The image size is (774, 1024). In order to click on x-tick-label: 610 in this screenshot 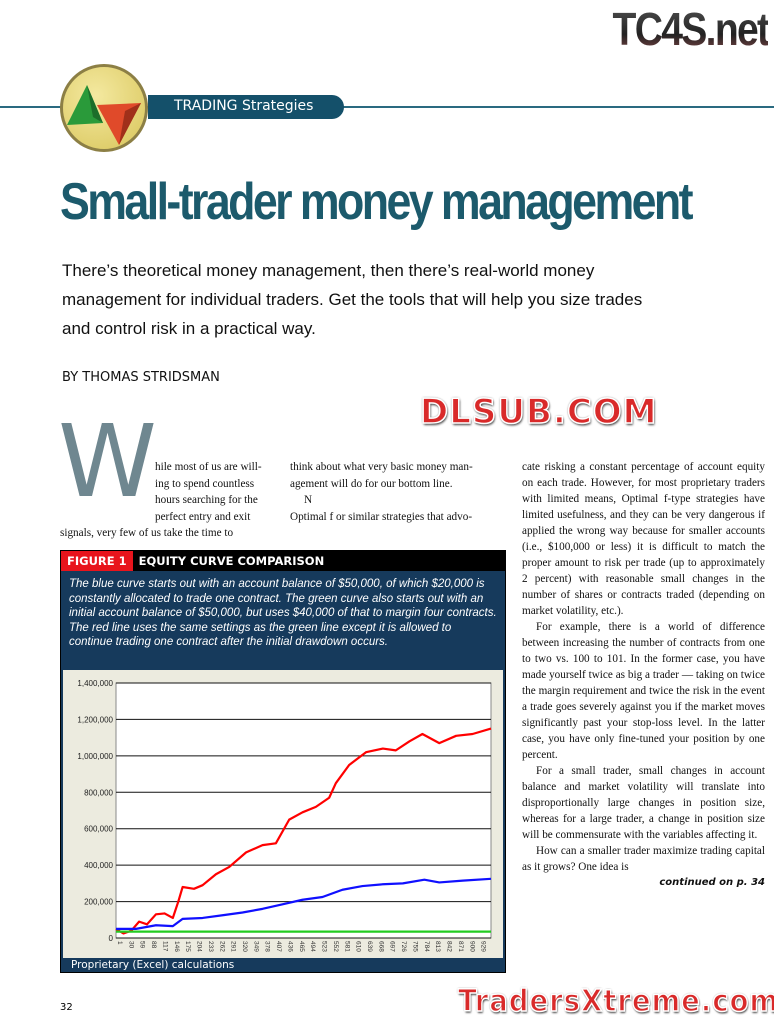, I will do `click(358, 946)`.